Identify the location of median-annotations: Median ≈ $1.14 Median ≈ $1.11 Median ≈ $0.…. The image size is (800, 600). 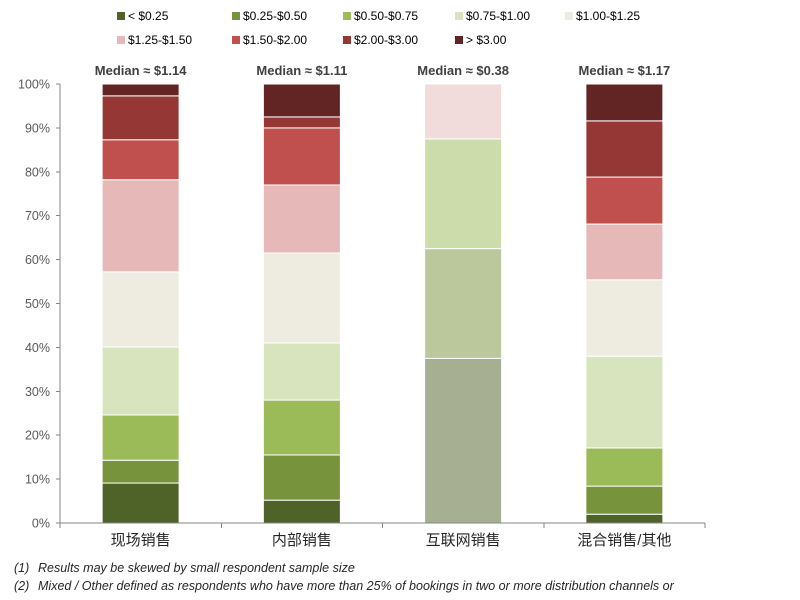
(382, 70).